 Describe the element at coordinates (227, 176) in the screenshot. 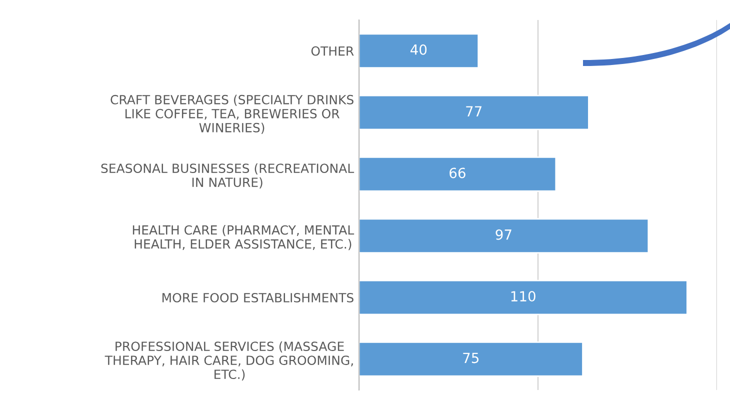

I see `y-tick-label: SEASONAL BUSINESSES (RECREATIONAL IN NATURE)` at that location.